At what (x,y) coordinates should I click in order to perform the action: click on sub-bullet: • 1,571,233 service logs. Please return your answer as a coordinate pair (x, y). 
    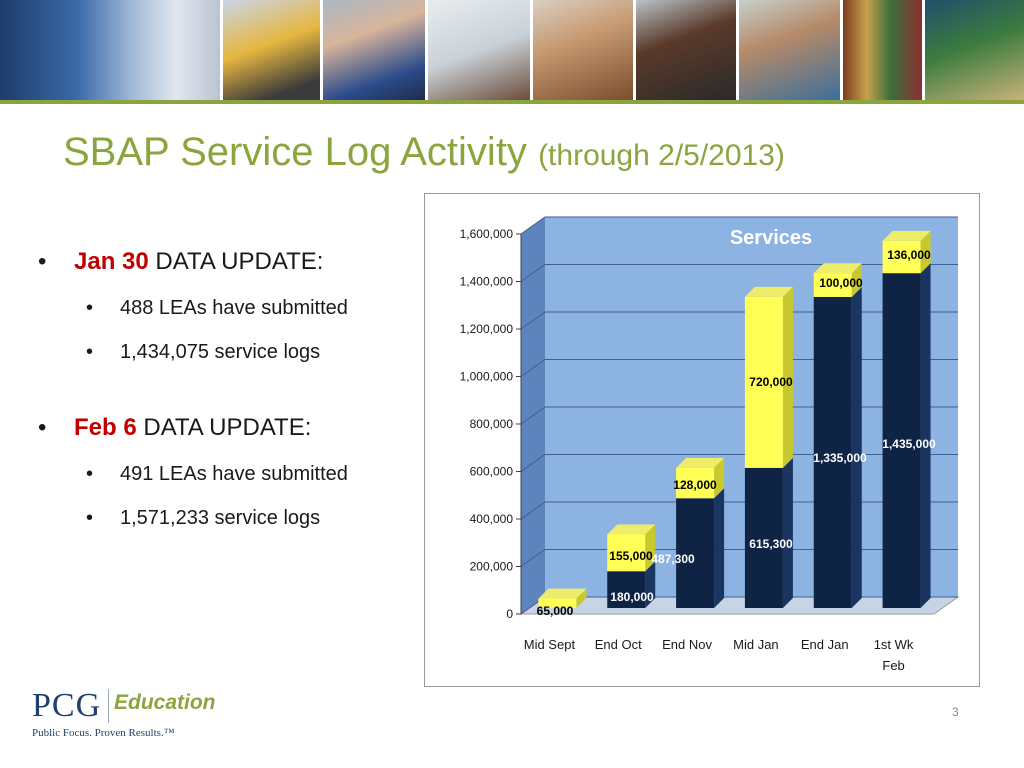
    Looking at the image, I should click on (223, 518).